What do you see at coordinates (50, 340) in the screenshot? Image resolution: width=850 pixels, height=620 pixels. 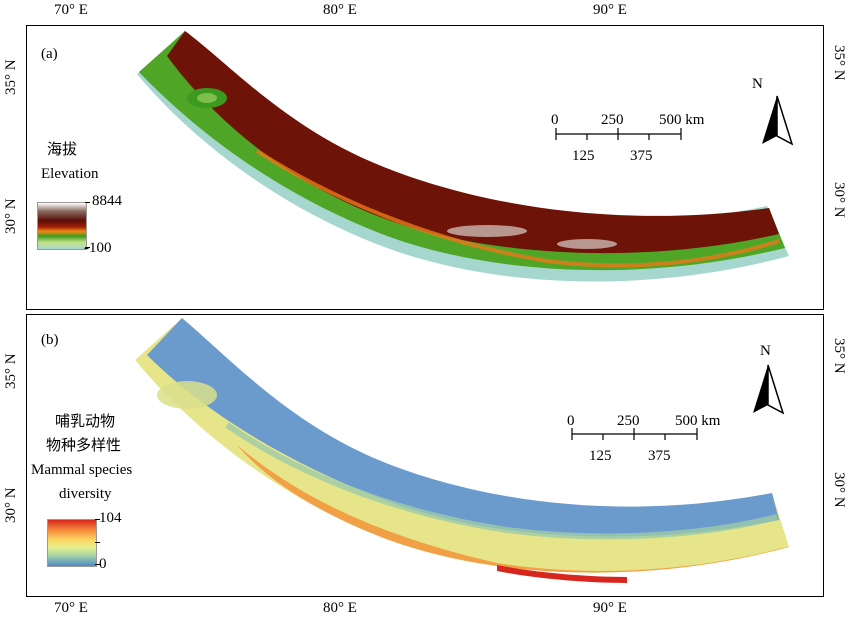 I see `panel-b-label: (b)` at bounding box center [50, 340].